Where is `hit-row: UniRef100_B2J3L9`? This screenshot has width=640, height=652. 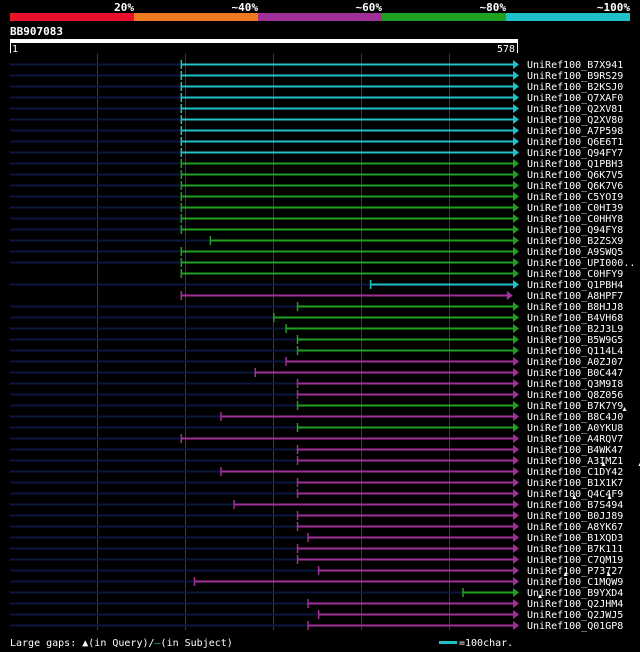
hit-row: UniRef100_B2J3L9 is located at coordinates (316, 329).